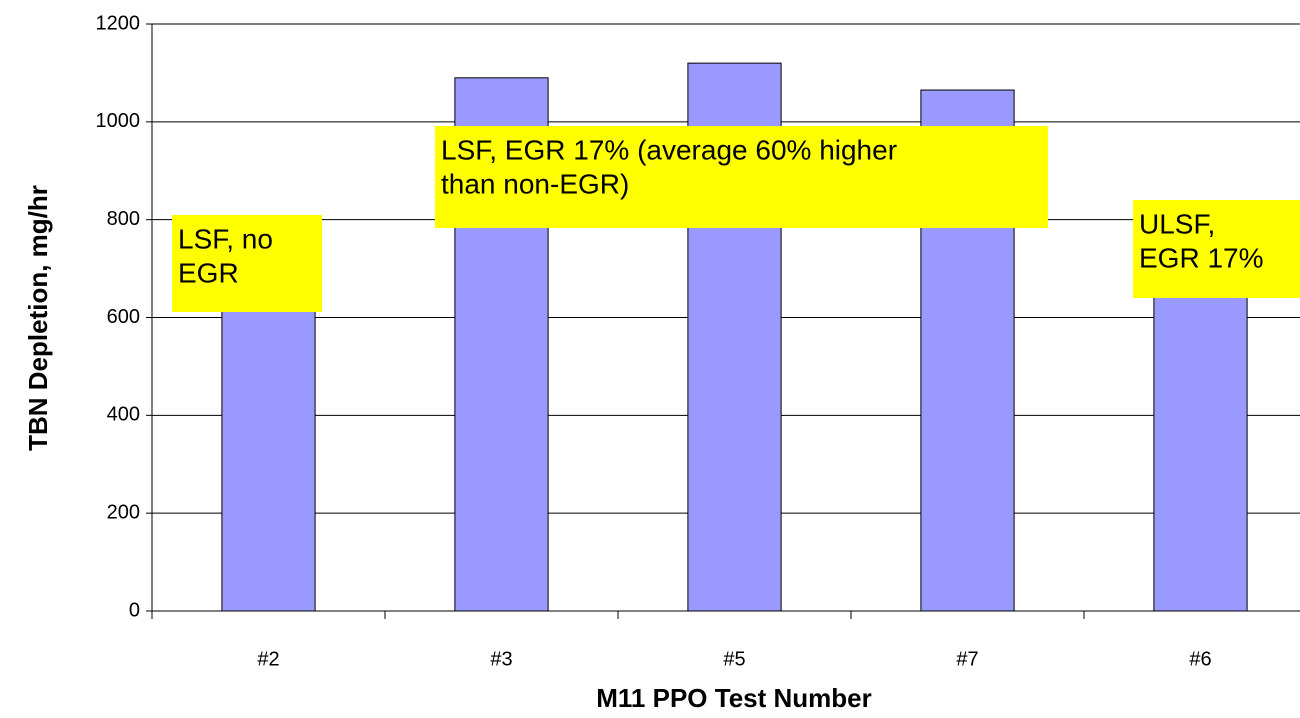 This screenshot has width=1300, height=718. I want to click on y-tick-label: 1200, so click(118, 23).